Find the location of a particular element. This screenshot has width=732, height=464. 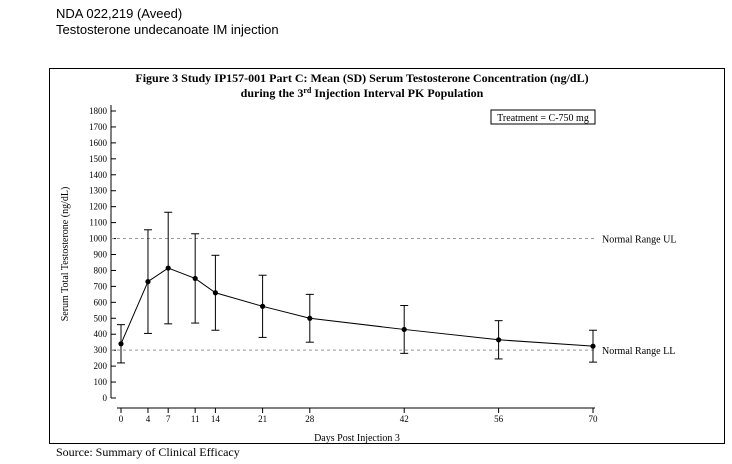

x-tick-label: 42 is located at coordinates (404, 419).